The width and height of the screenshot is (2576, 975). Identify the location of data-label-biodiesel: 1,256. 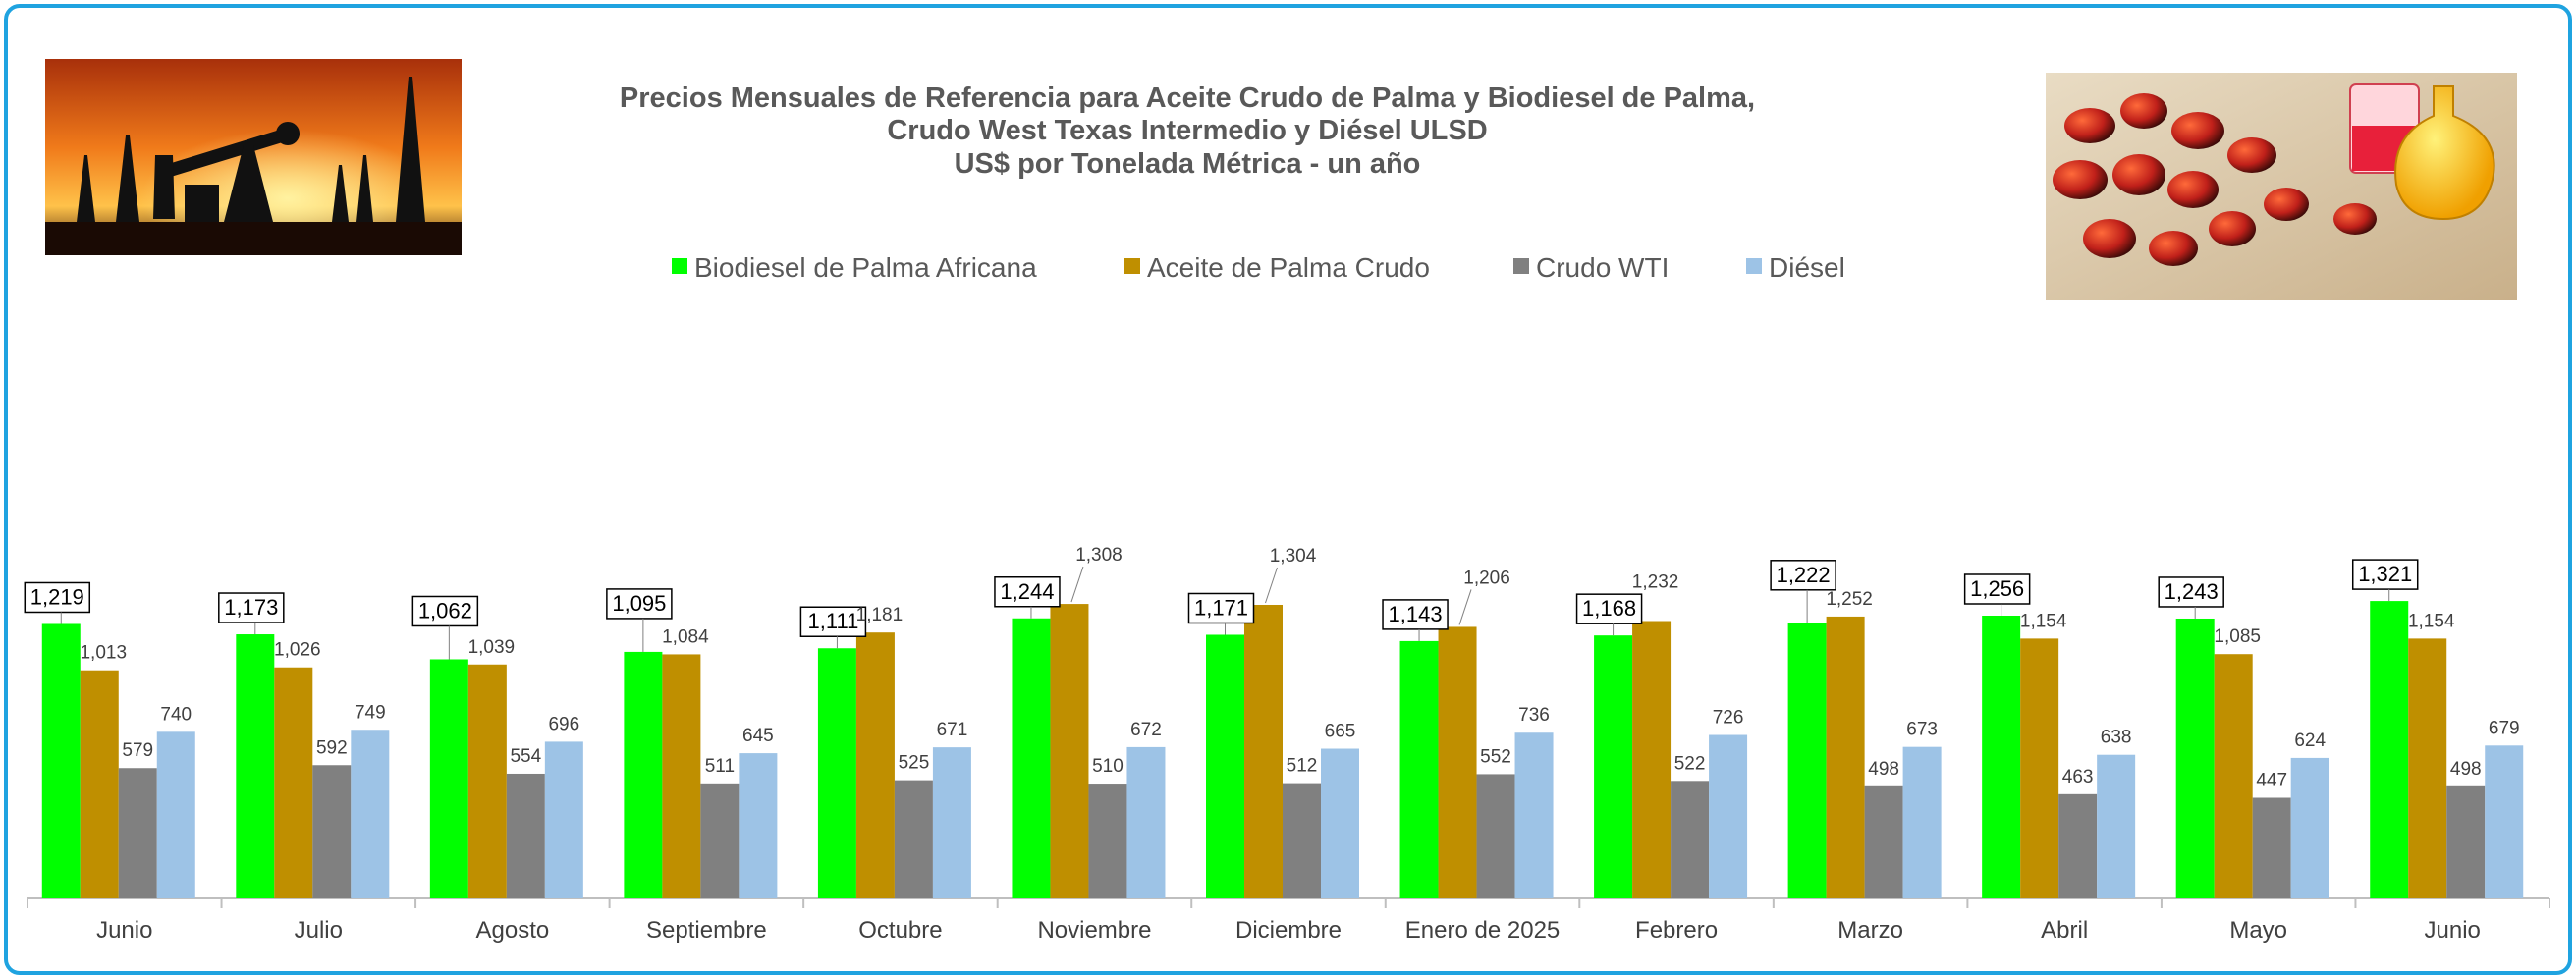
(1997, 588).